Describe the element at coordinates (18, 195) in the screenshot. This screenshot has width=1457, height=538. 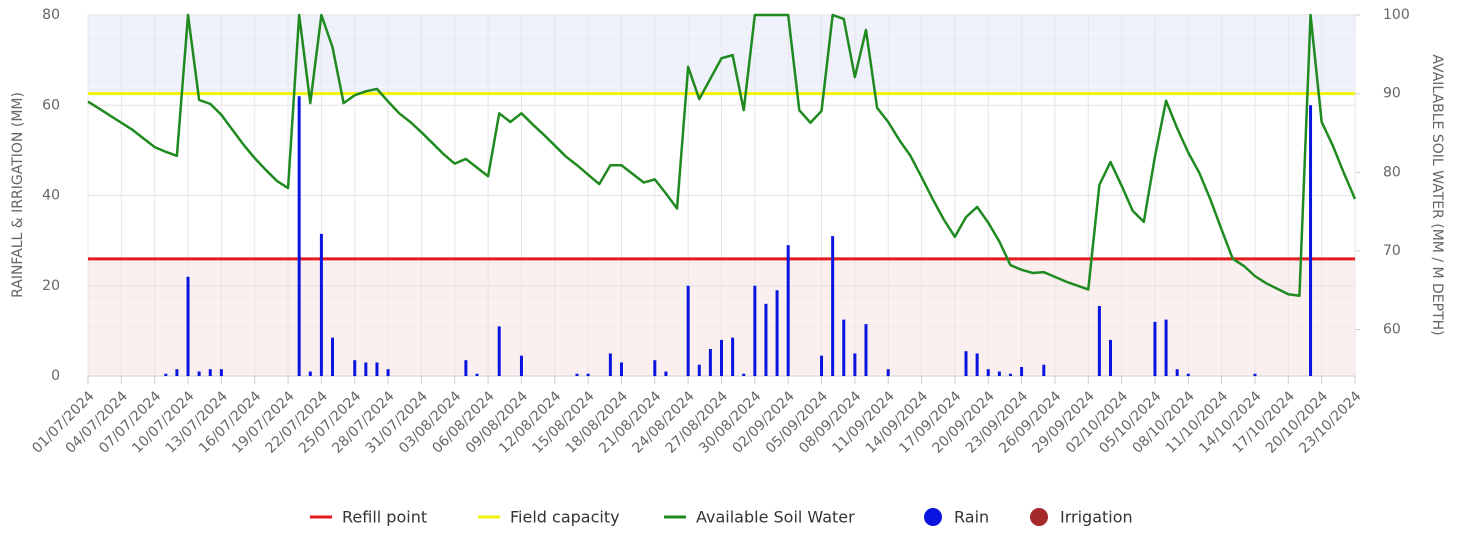
I see `y-axis-label: RAINFALL & IRRIGATION (MM)` at that location.